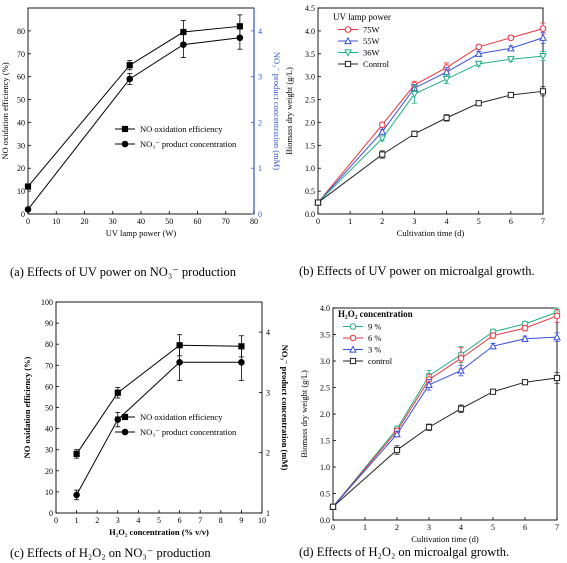 The image size is (567, 563). I want to click on x-axis-label: UV lamp power (W), so click(141, 233).